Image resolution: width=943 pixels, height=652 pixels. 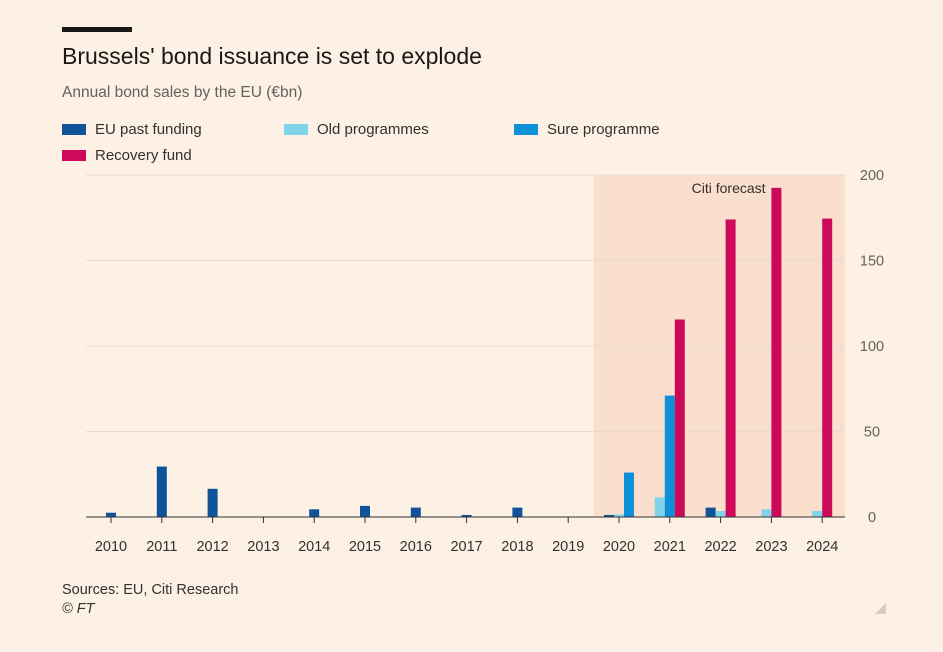 What do you see at coordinates (827, 368) in the screenshot?
I see `bar-recovery-fund-2024` at bounding box center [827, 368].